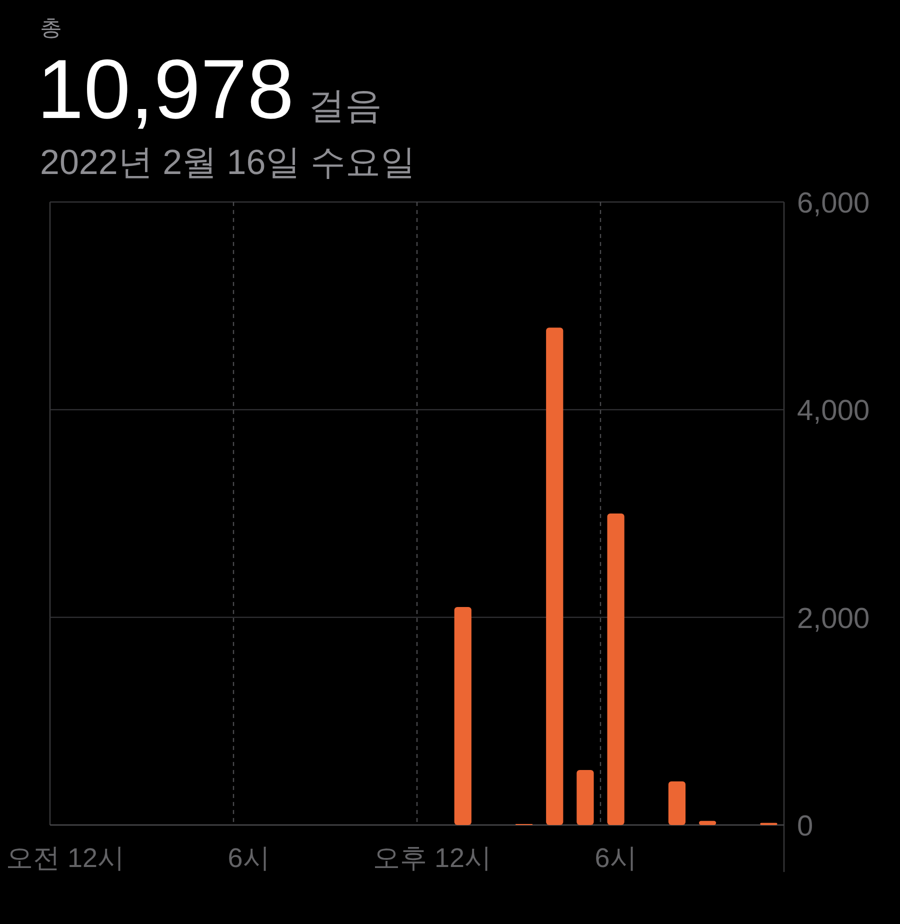 The height and width of the screenshot is (924, 900). What do you see at coordinates (805, 826) in the screenshot?
I see `y-tick-label: 0` at bounding box center [805, 826].